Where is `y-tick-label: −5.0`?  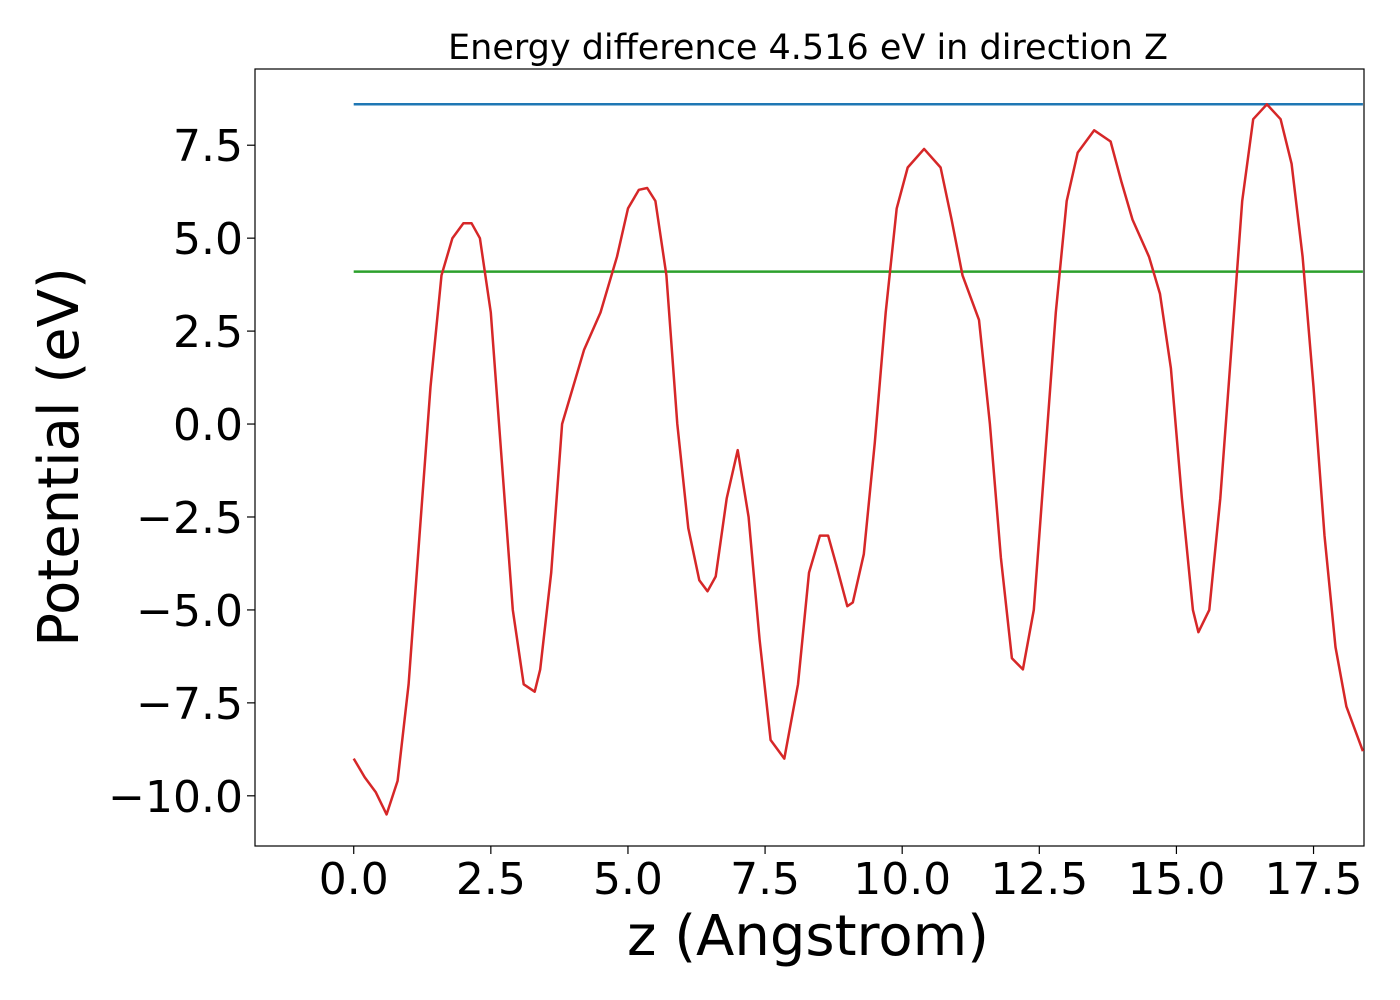 y-tick-label: −5.0 is located at coordinates (189, 611).